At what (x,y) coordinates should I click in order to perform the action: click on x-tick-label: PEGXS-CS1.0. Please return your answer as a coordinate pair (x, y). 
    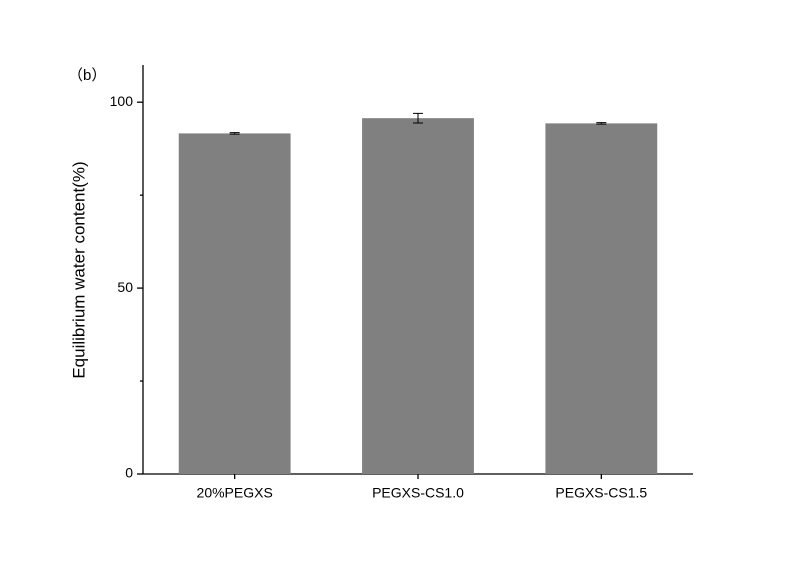
    Looking at the image, I should click on (418, 493).